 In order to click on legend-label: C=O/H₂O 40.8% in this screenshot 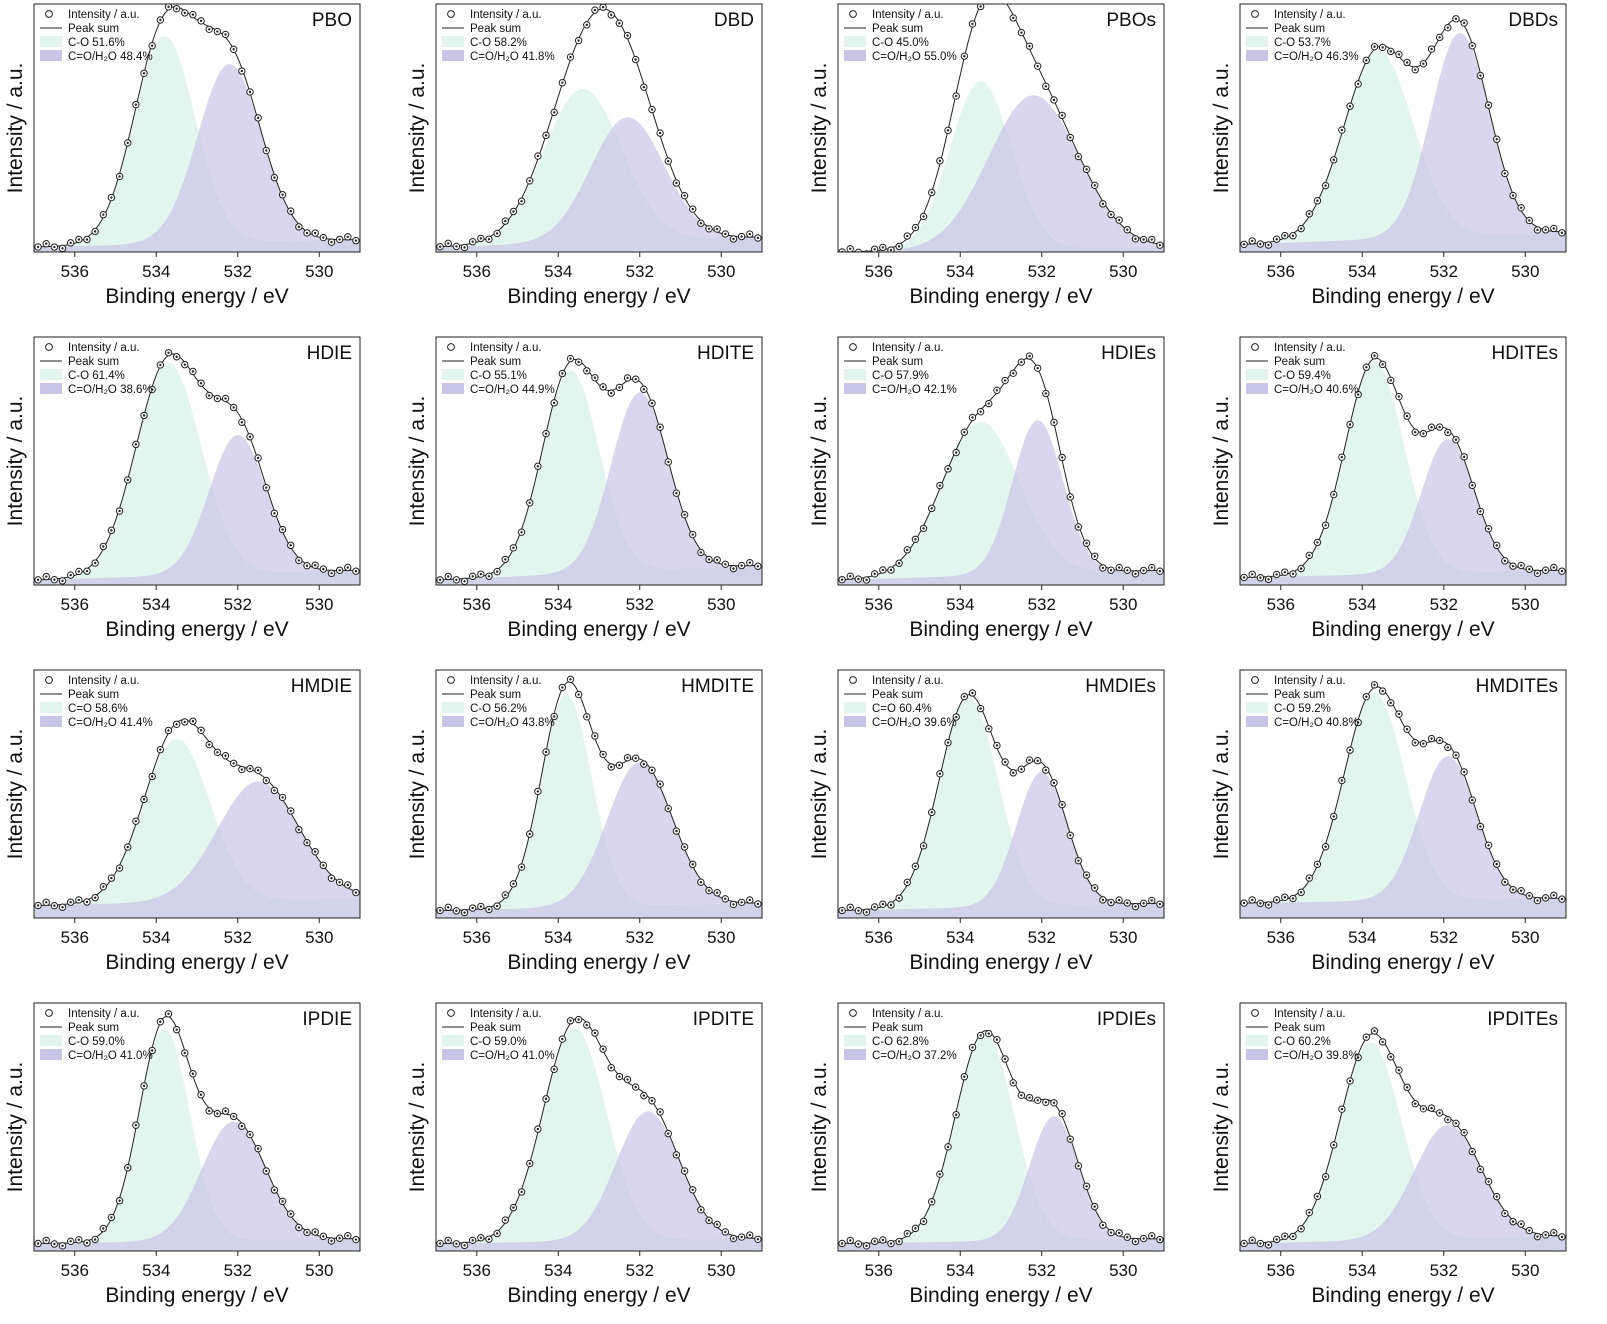, I will do `click(1316, 723)`.